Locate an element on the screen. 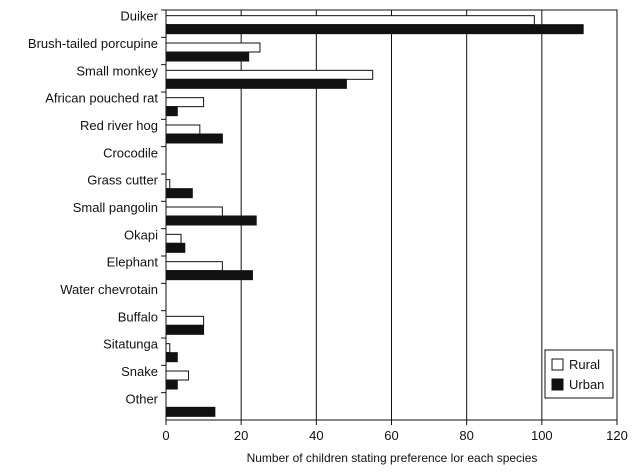 This screenshot has width=638, height=475. category-label: Snake is located at coordinates (139, 371).